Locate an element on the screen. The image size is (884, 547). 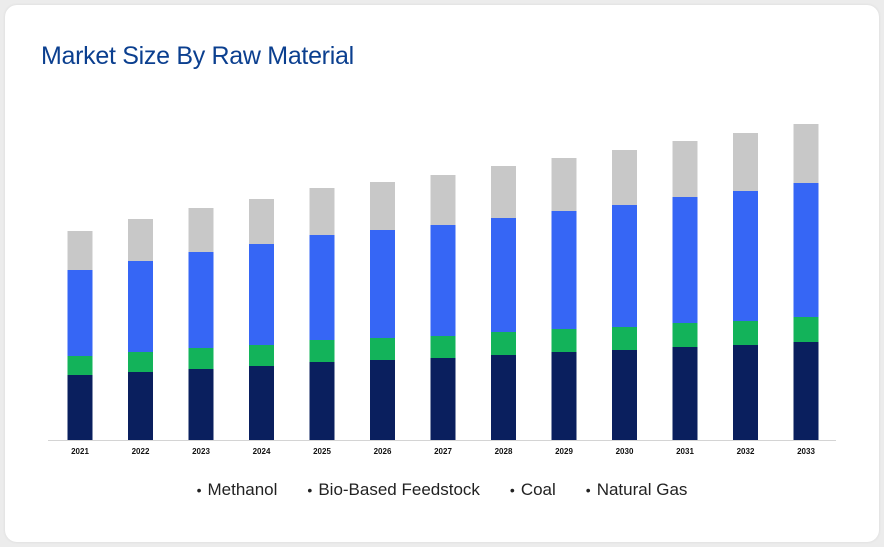
legend-item-bio-based-feedstock: • Bio-Based Feedstock is located at coordinates (393, 490).